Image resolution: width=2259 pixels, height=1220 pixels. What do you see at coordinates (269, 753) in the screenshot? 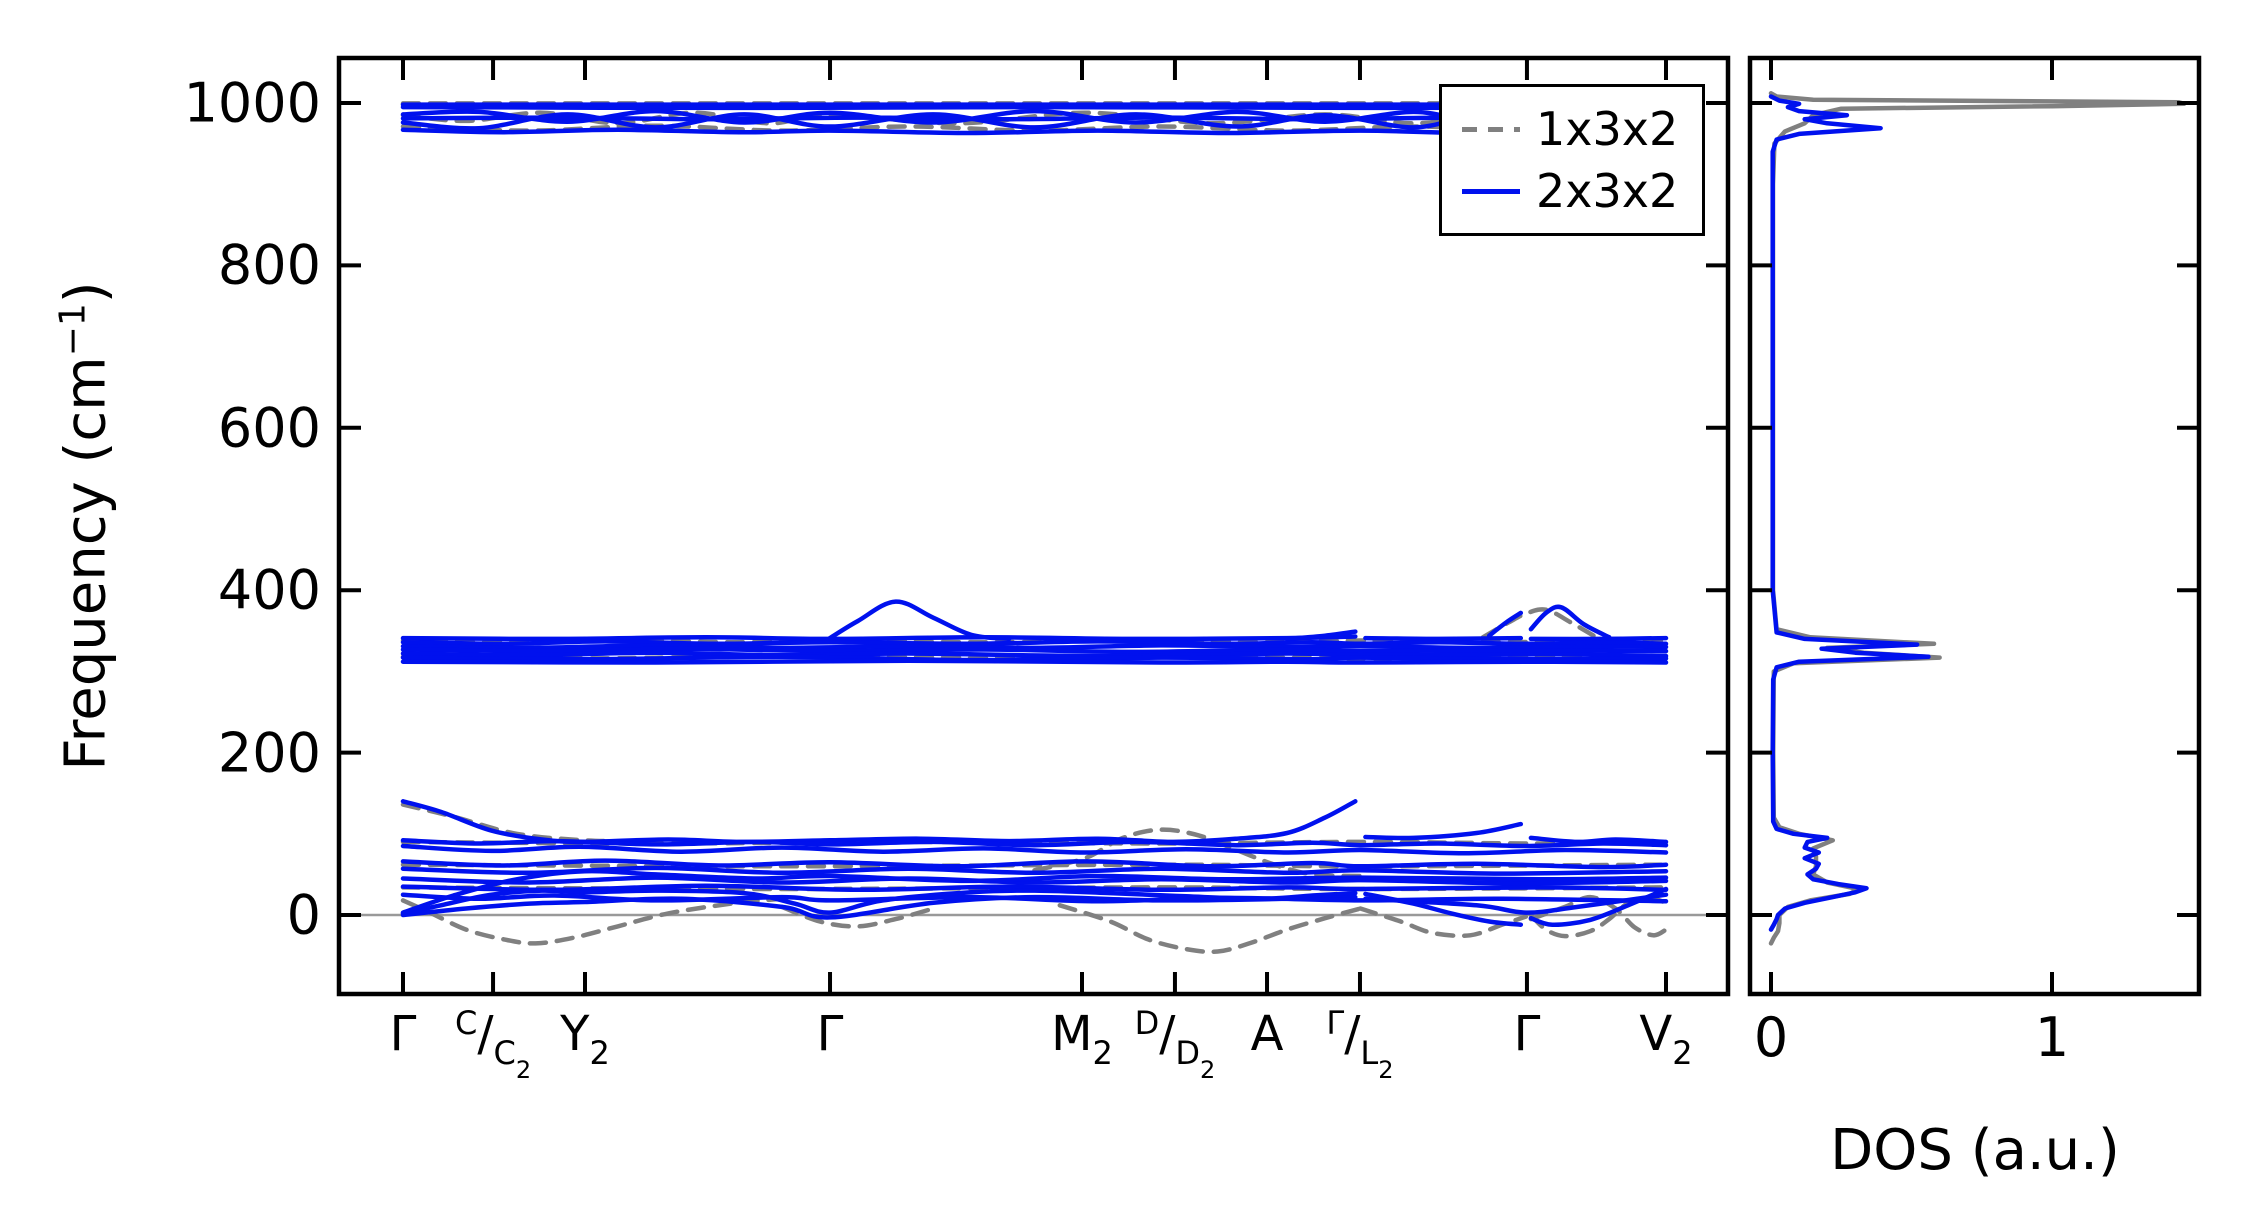
I see `y-tick-label: 200` at bounding box center [269, 753].